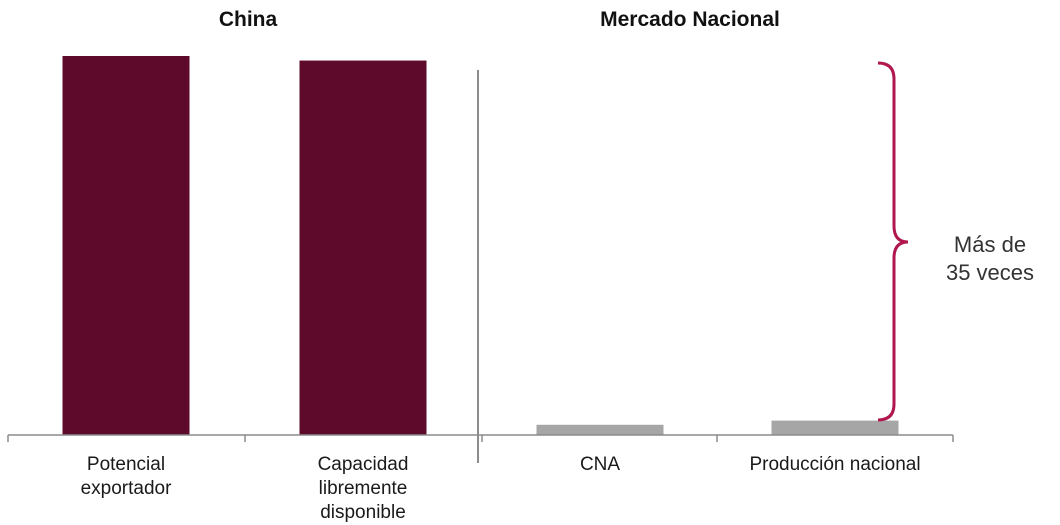  I want to click on group-title: China, so click(248, 19).